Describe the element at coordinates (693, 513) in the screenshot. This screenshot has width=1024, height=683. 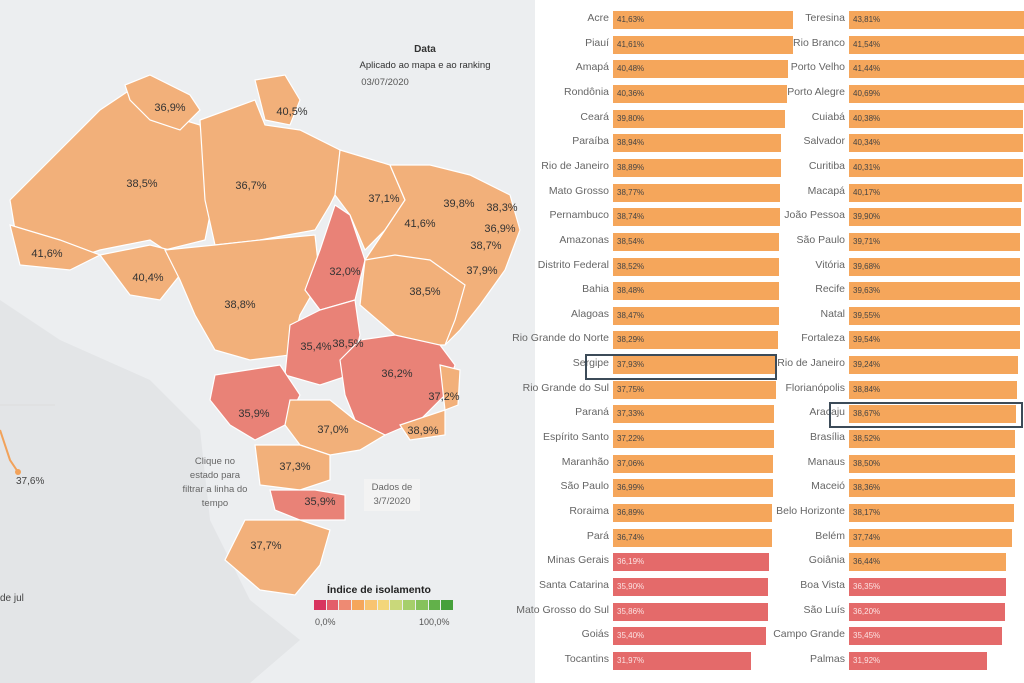
I see `ranking-bar: 36,89%` at that location.